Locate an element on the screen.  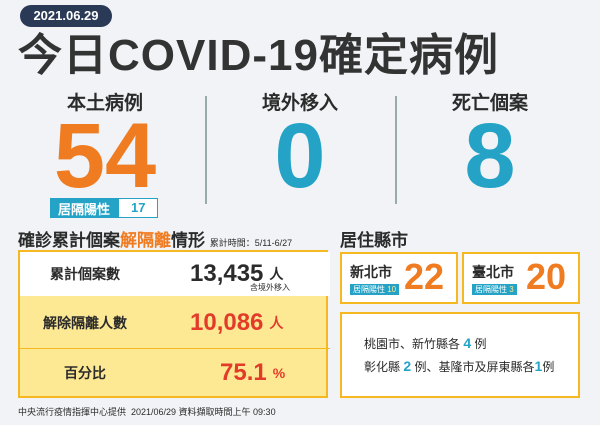
city-line: 彰化縣 2 例、基隆市及屏東縣各1例 is located at coordinates (471, 366).